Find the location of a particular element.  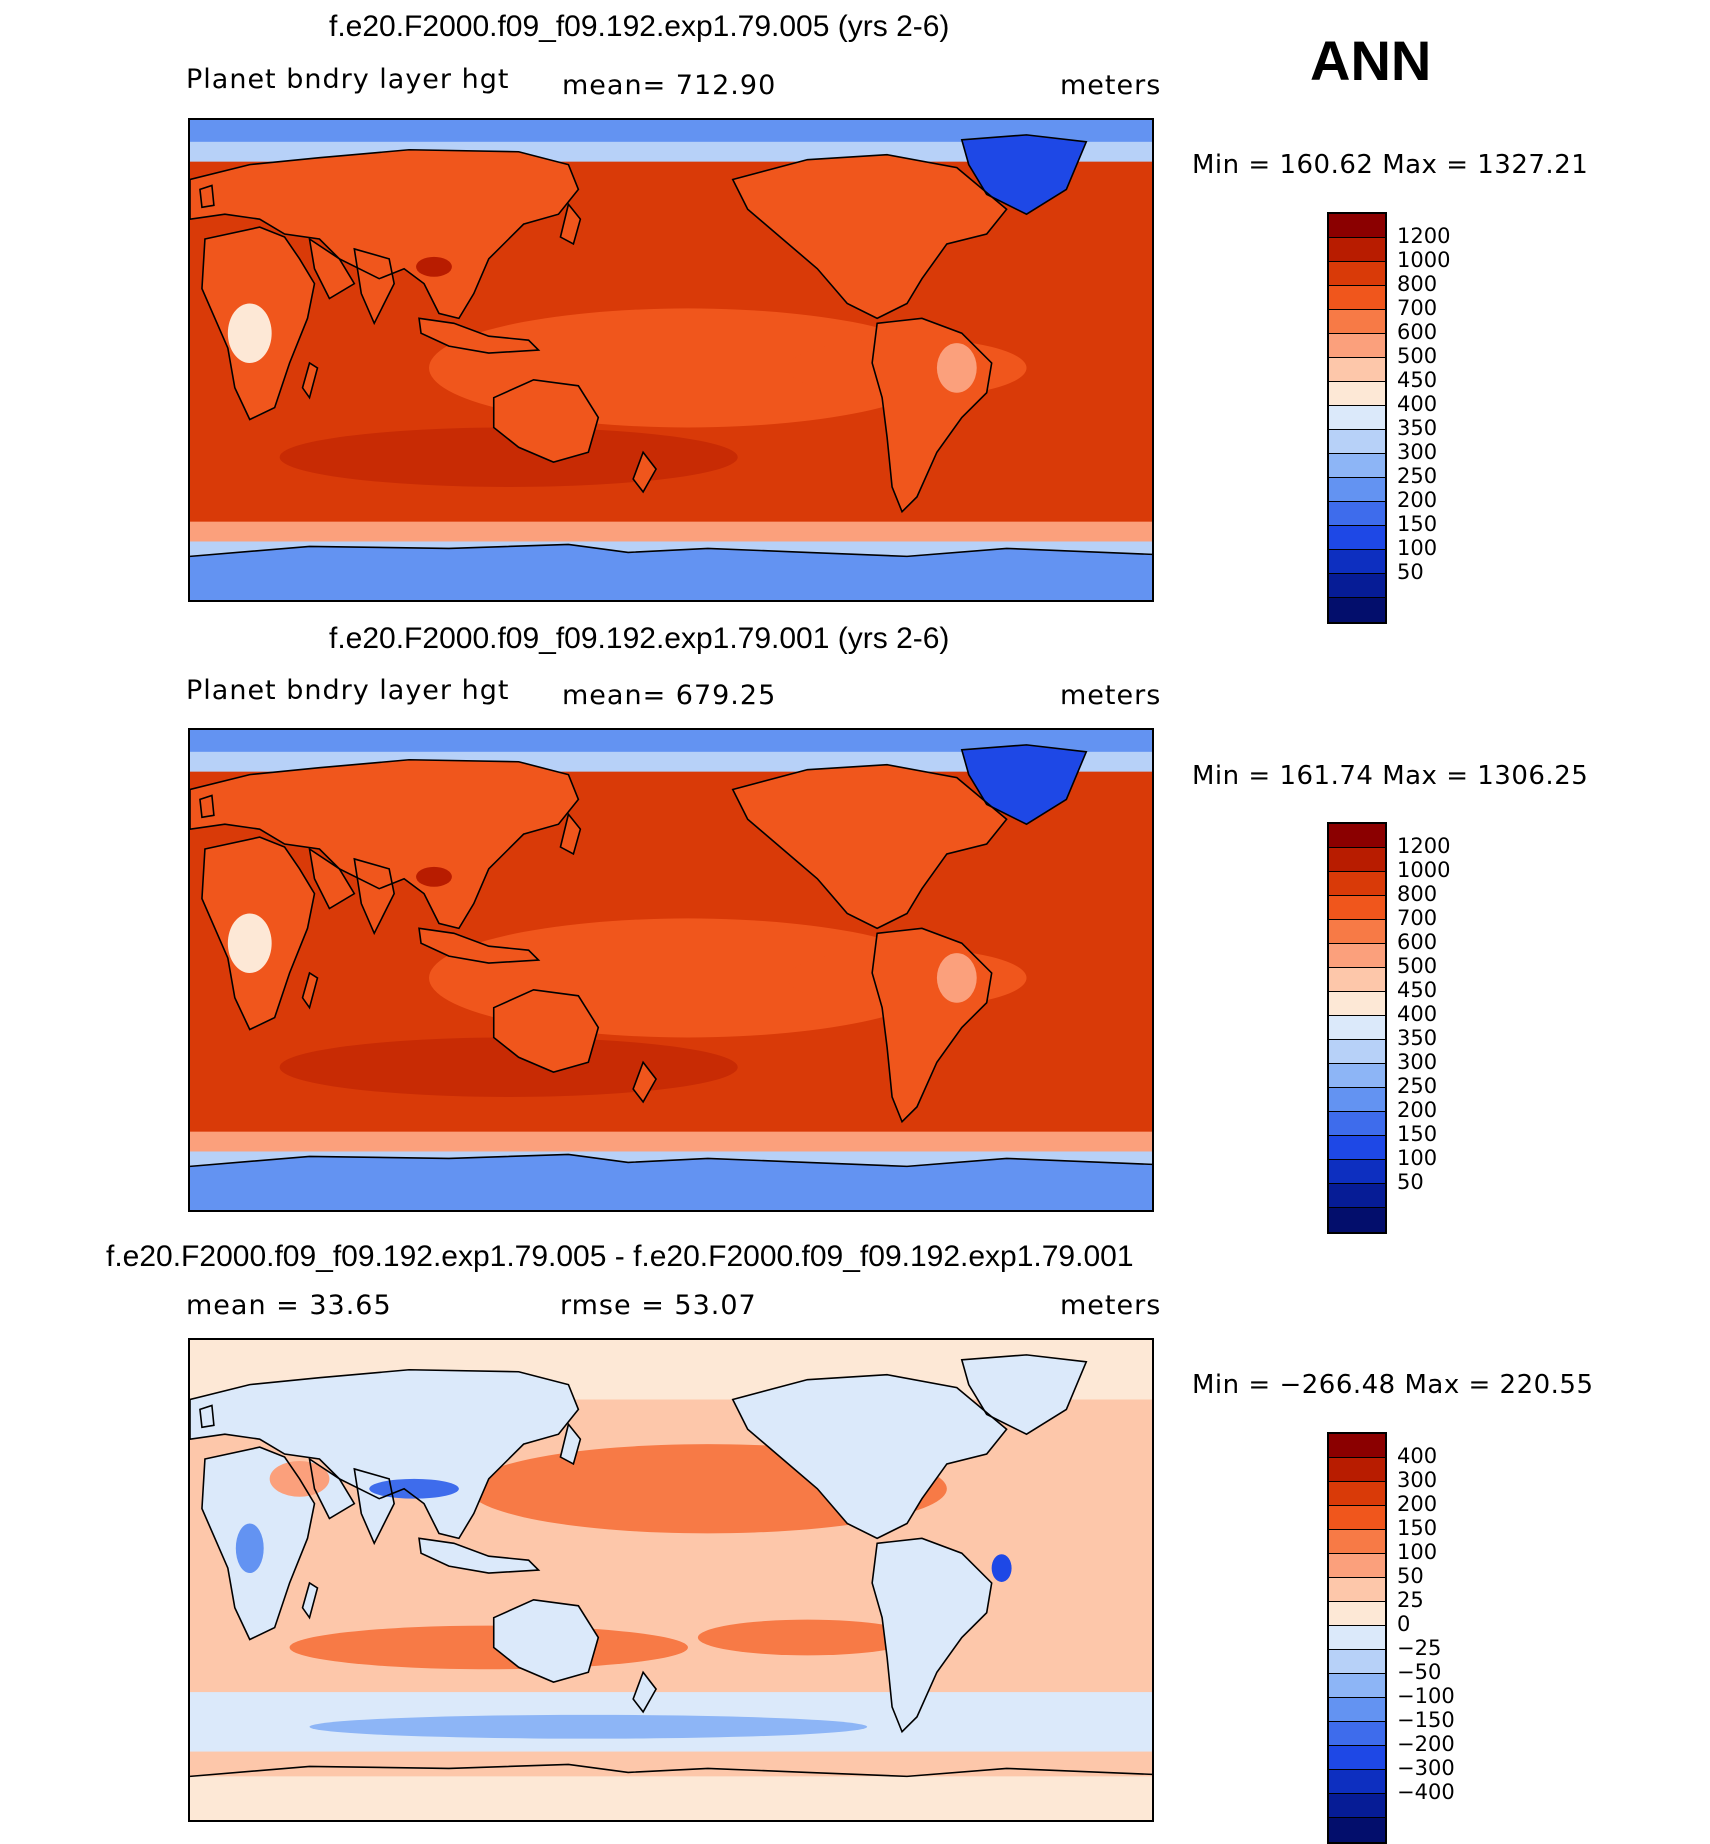

panel-1-minmax-label: Min = 160.62 Max = 1327.21 is located at coordinates (1390, 165).